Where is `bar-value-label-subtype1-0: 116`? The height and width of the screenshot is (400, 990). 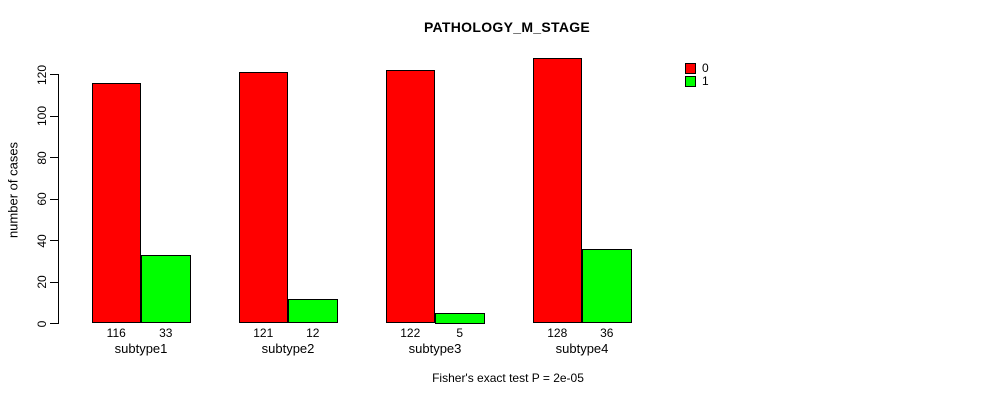
bar-value-label-subtype1-0: 116 is located at coordinates (116, 333).